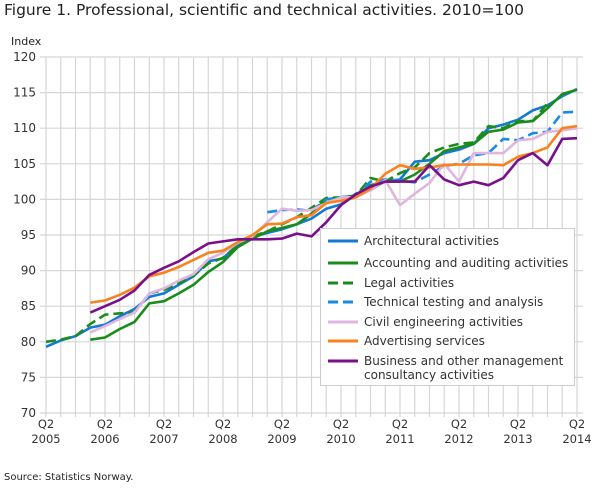 Image resolution: width=610 pixels, height=488 pixels. I want to click on y-tick-label: 85, so click(28, 306).